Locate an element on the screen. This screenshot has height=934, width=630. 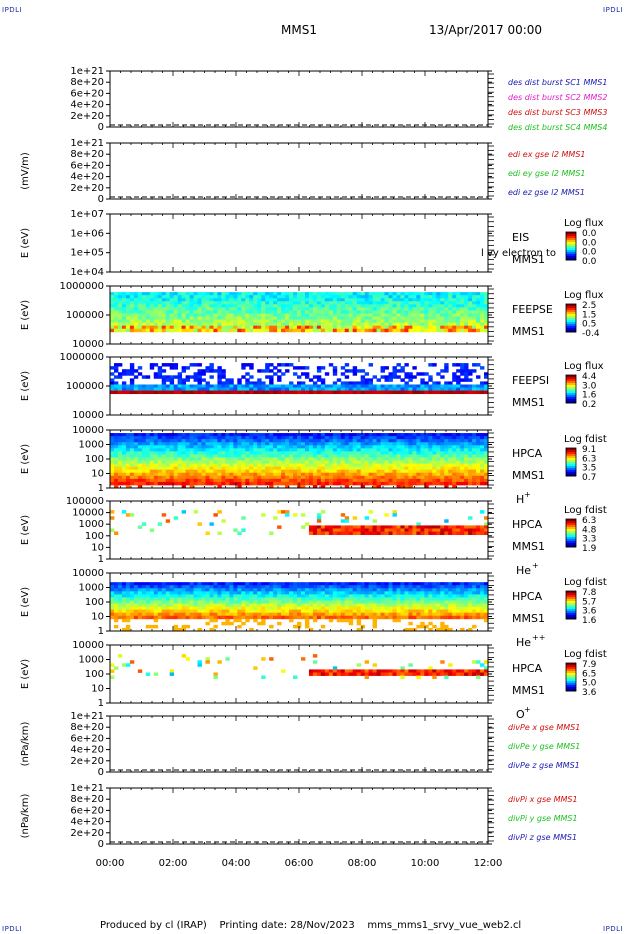
feepse-cbar-title: Log flux is located at coordinates (584, 295).